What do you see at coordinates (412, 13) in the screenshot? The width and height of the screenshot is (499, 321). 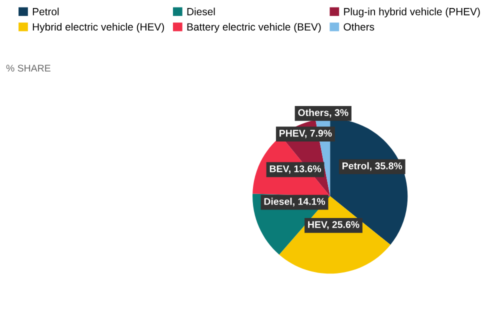 I see `legend-label: Plug-in hybrid vehicle (PHEV)` at bounding box center [412, 13].